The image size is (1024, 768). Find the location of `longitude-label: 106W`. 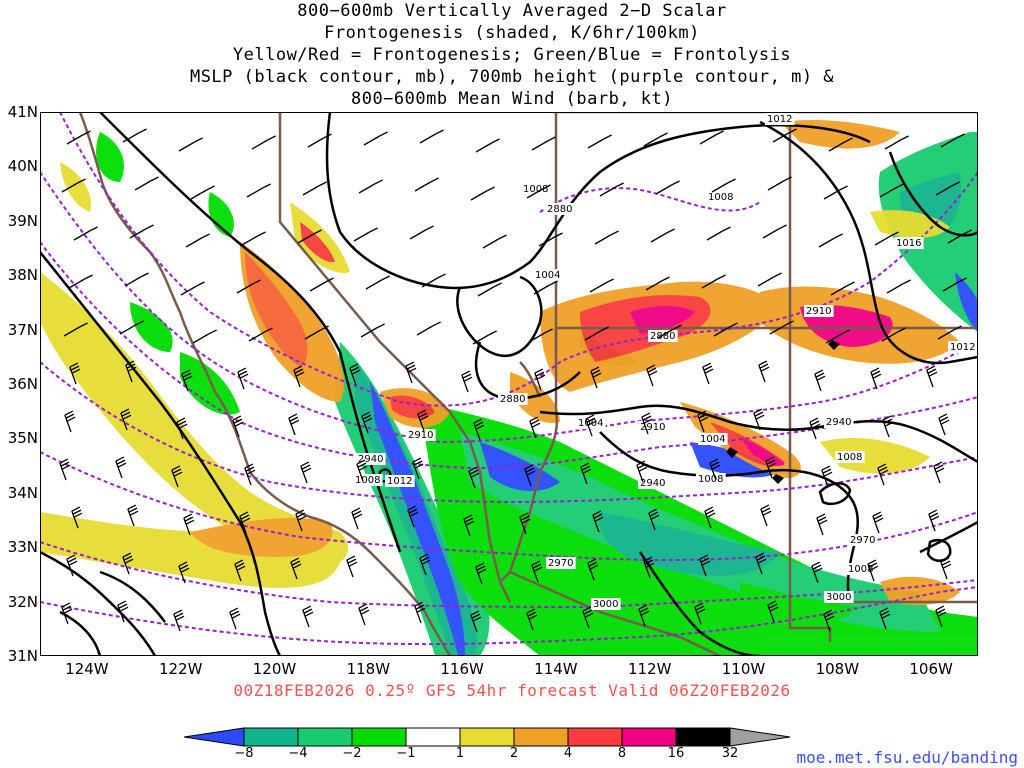

longitude-label: 106W is located at coordinates (931, 669).